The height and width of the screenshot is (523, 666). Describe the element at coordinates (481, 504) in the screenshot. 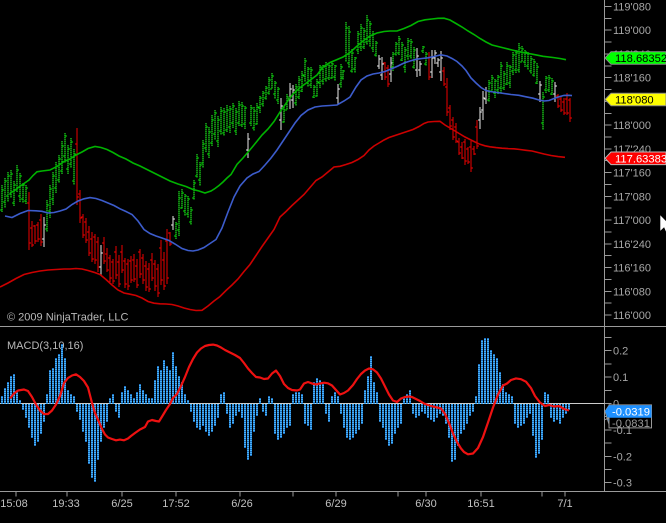

I see `svg-text: 16:51` at that location.